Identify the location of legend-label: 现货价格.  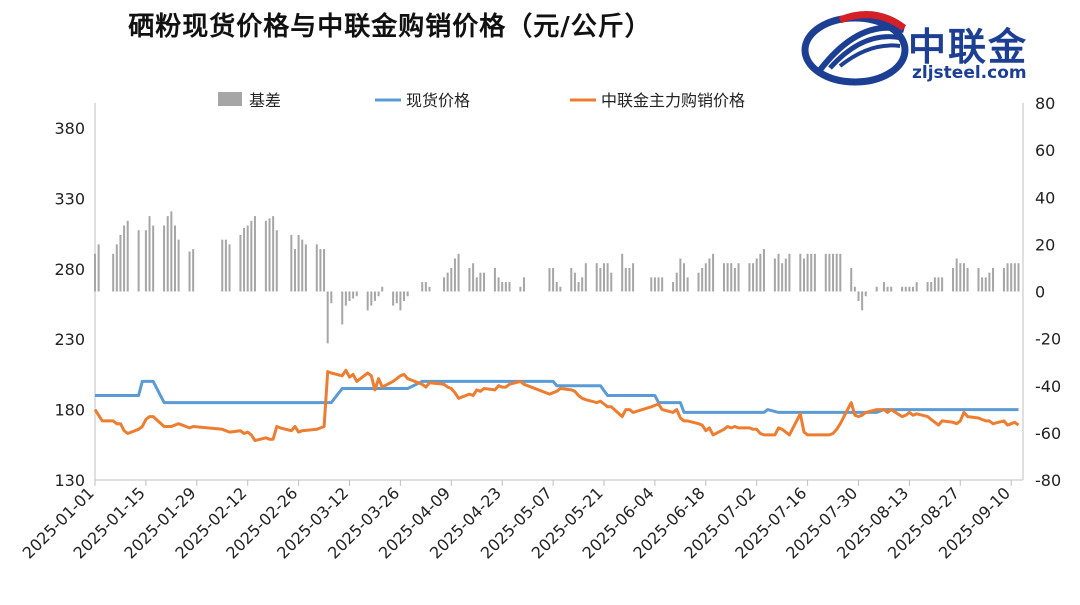
(438, 100).